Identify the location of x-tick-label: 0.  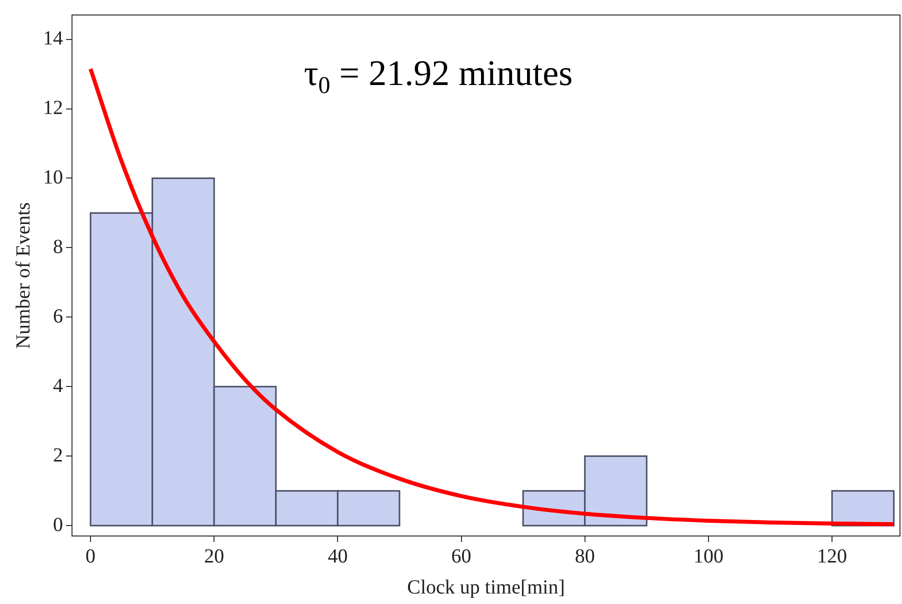
(91, 556).